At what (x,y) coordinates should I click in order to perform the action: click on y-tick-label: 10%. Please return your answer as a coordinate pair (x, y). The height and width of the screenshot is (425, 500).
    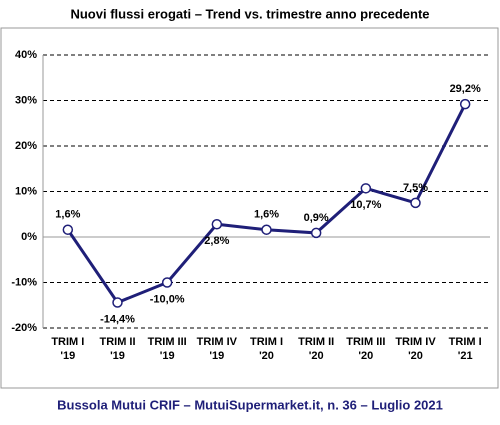
    Looking at the image, I should click on (26, 191).